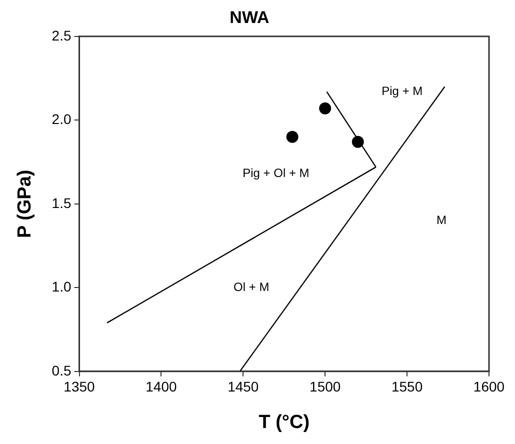 This screenshot has width=515, height=444. I want to click on y-tick-label: 2.5, so click(62, 35).